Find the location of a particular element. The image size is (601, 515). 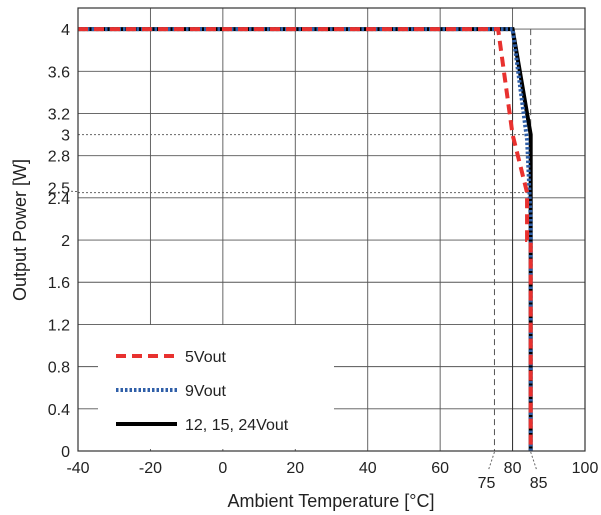

x-tick-label-extra: 85 is located at coordinates (539, 483).